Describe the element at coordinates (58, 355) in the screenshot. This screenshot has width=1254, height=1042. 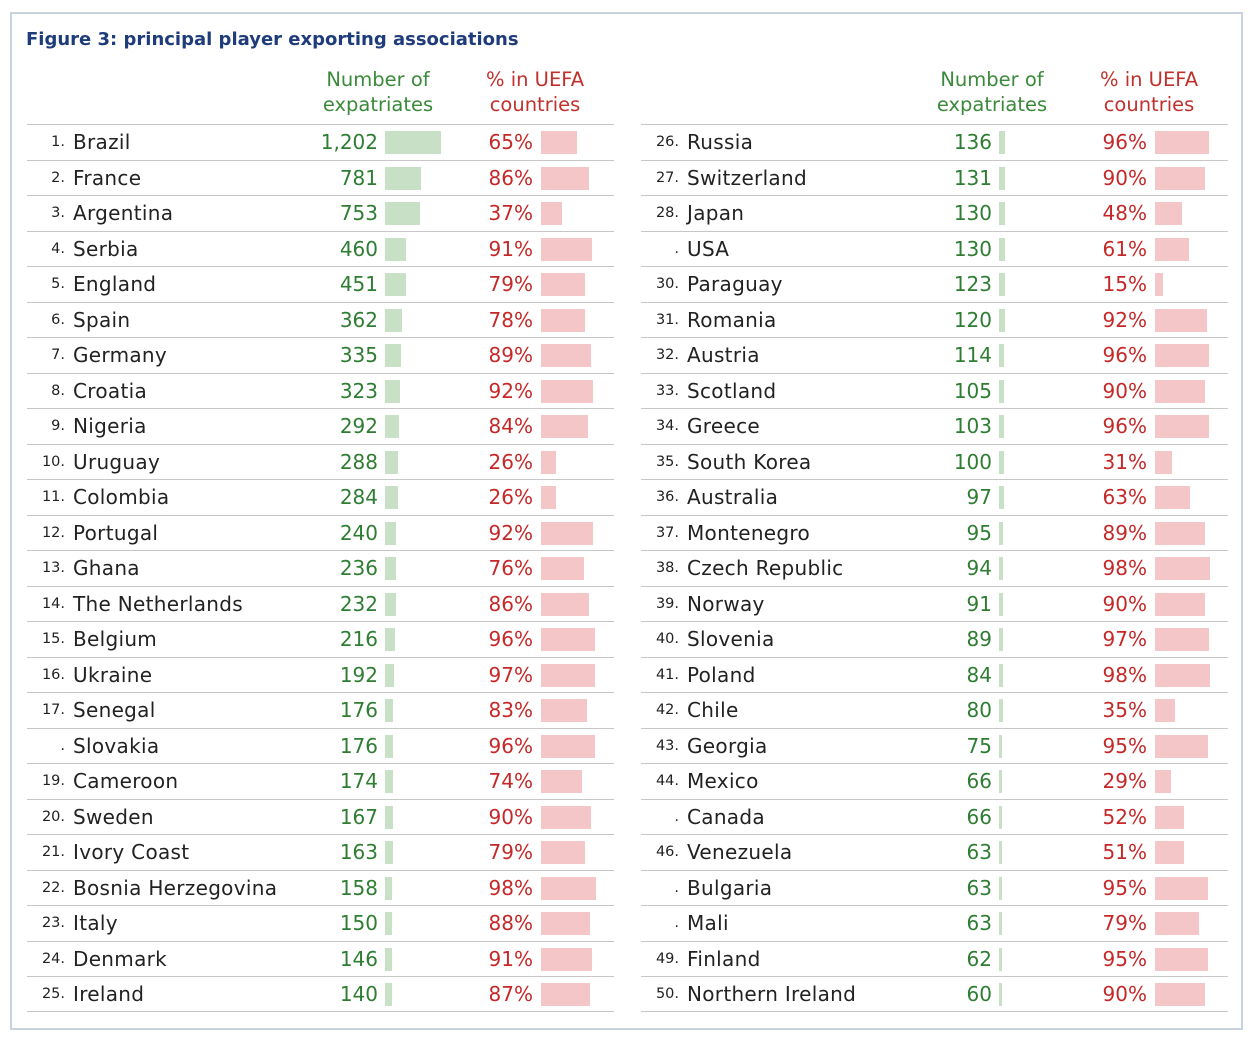
I see `row-rank: 7.` at that location.